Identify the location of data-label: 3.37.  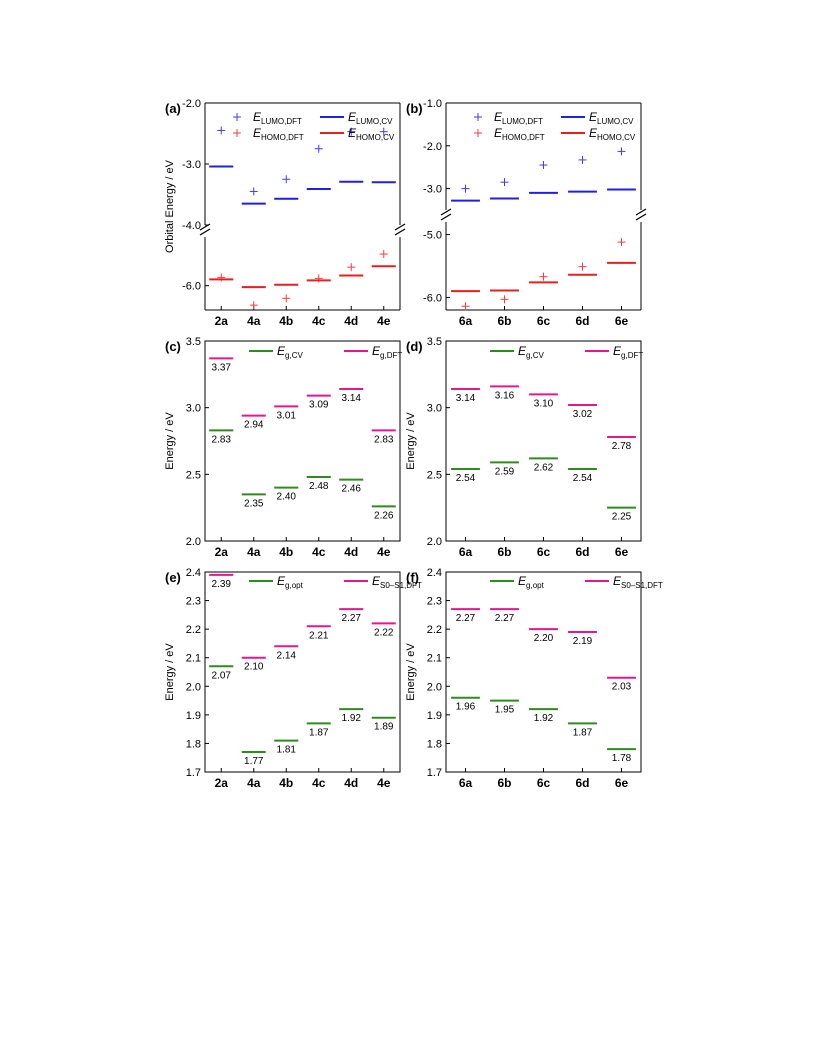
(222, 367).